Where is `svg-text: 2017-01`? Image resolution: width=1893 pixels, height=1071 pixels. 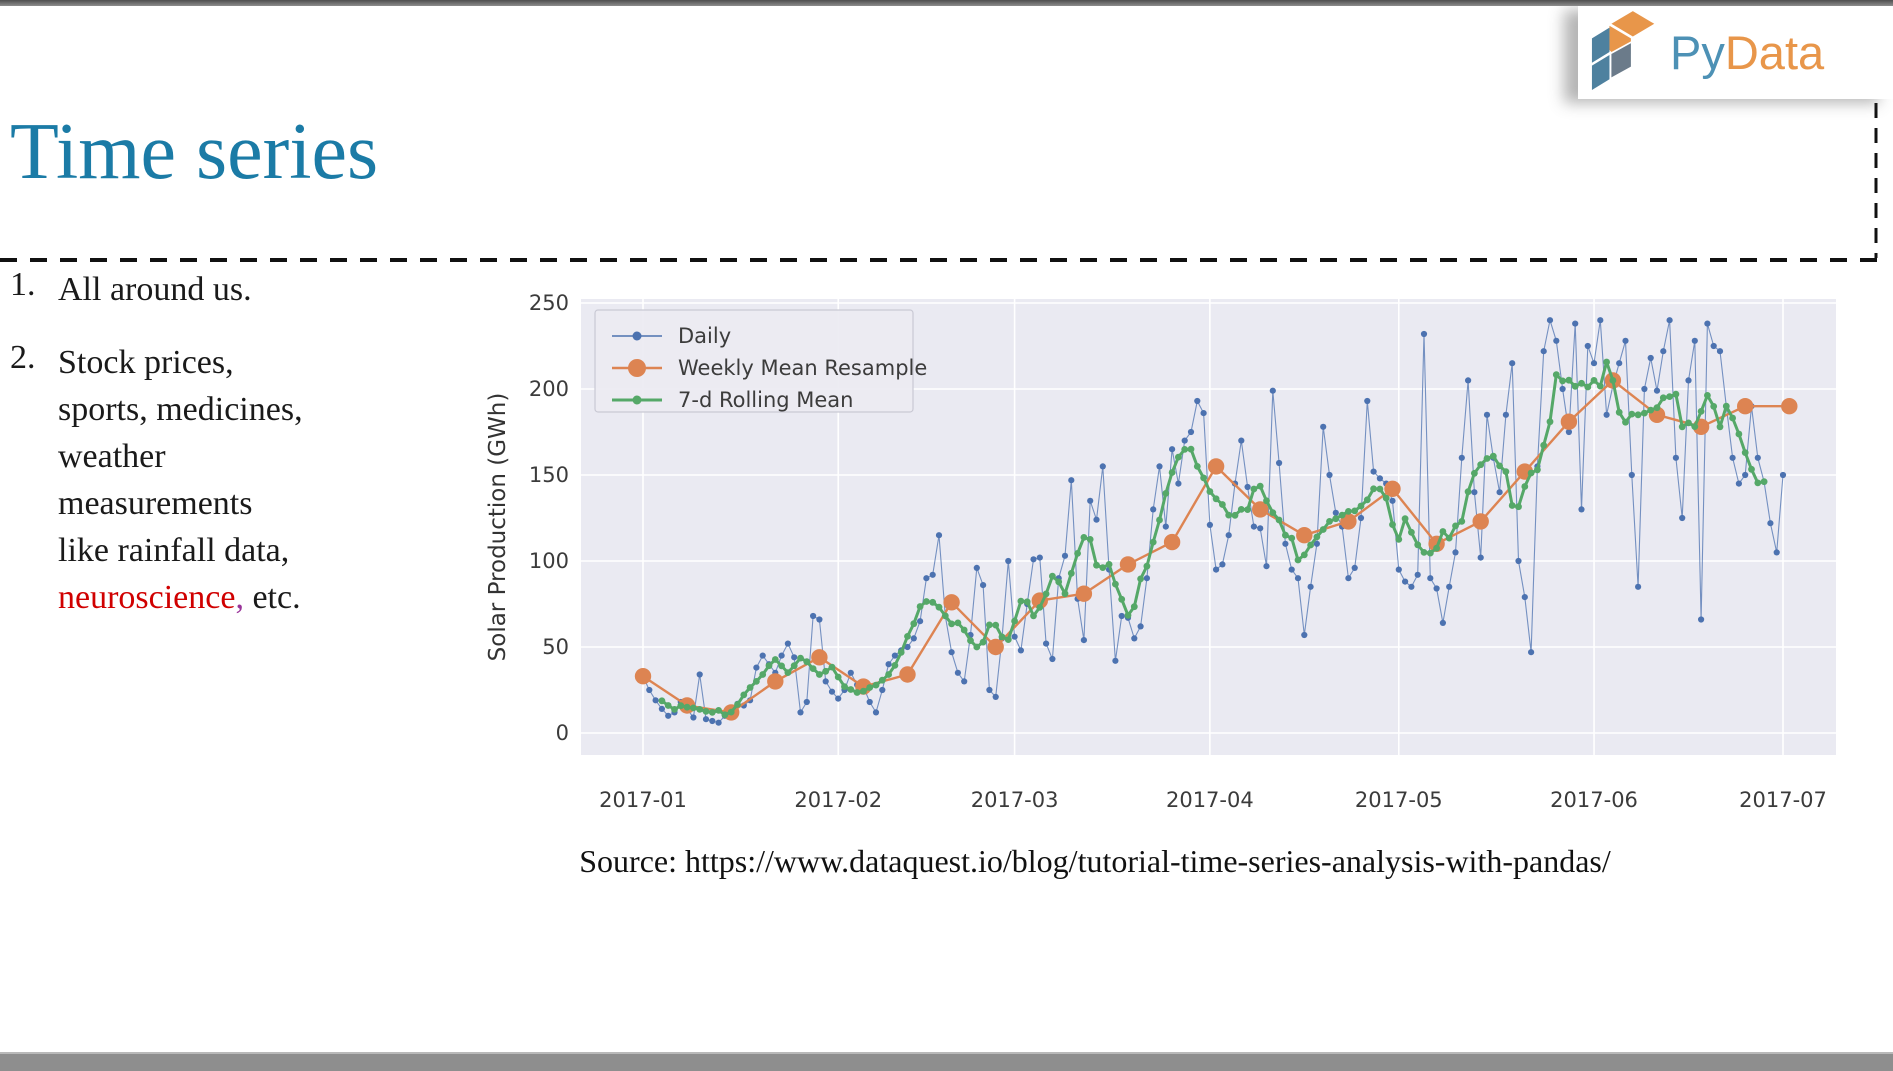 svg-text: 2017-01 is located at coordinates (643, 800).